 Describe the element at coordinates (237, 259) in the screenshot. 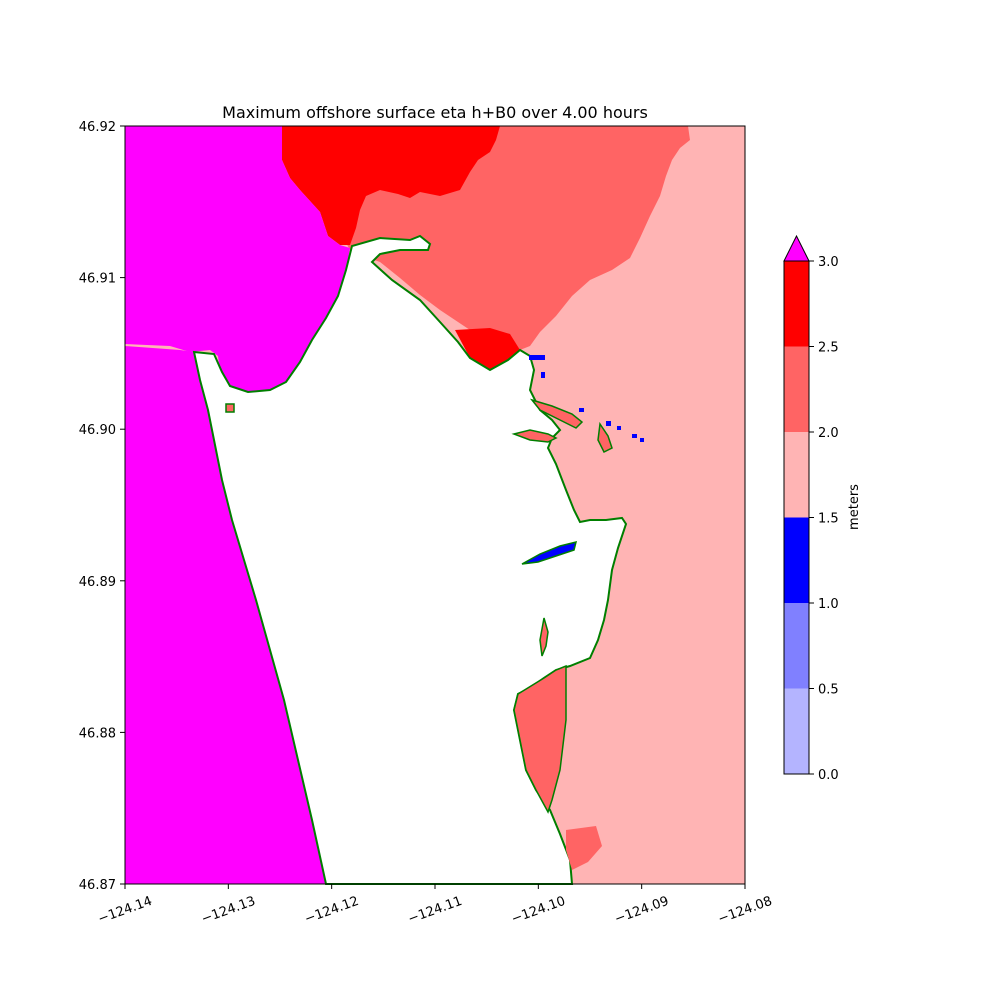

I see `region-over-3.0` at that location.